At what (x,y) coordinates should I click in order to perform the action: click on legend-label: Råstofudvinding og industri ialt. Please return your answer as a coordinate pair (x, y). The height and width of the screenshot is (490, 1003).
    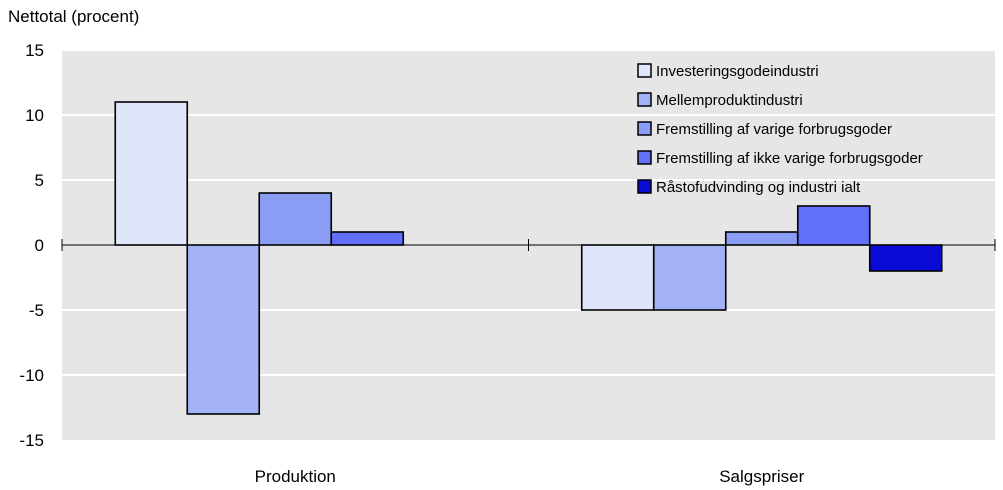
    Looking at the image, I should click on (758, 187).